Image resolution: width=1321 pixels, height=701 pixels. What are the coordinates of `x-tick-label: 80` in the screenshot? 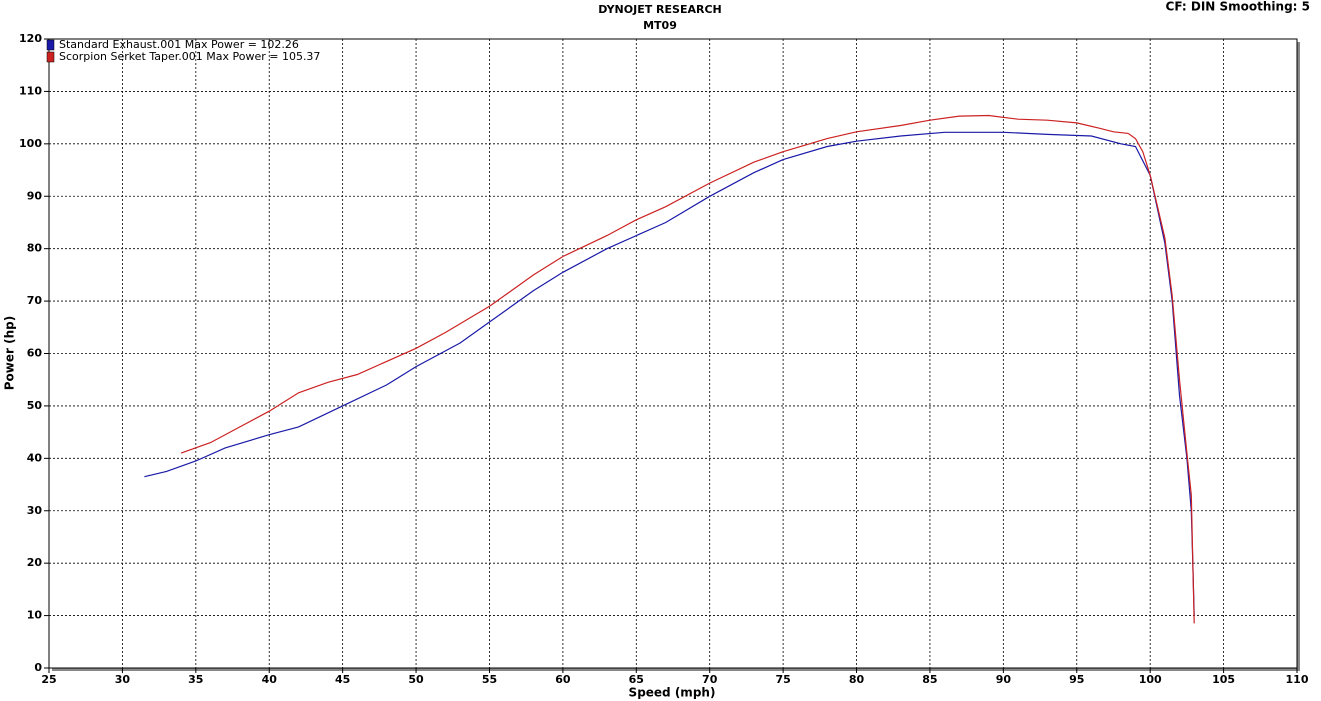 It's located at (857, 679).